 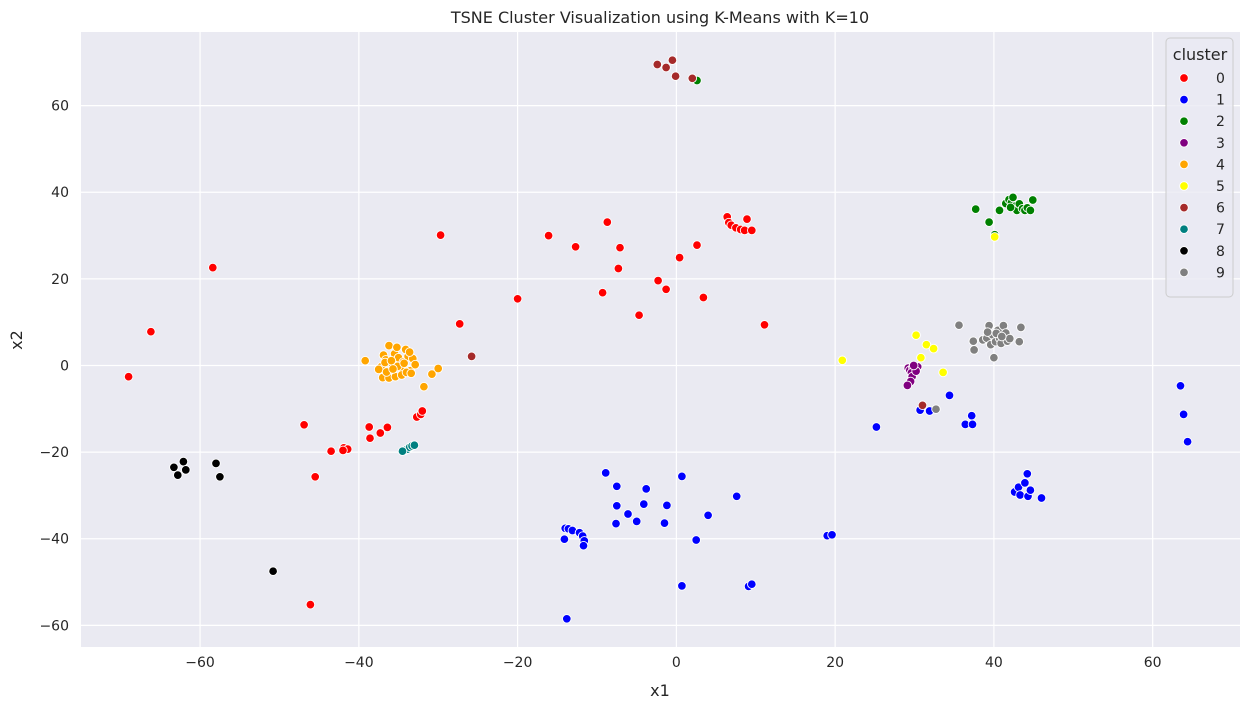 I want to click on legend-label: 5, so click(x=1220, y=187).